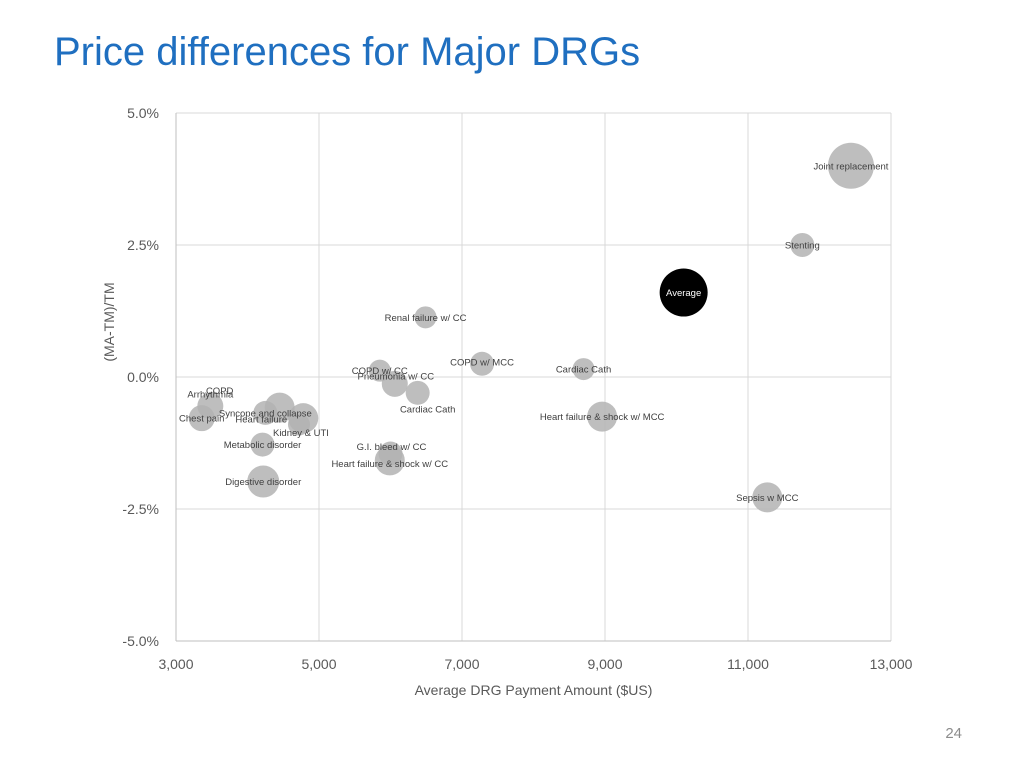 Image resolution: width=1024 pixels, height=768 pixels. I want to click on data-label: Arrhythmia, so click(210, 395).